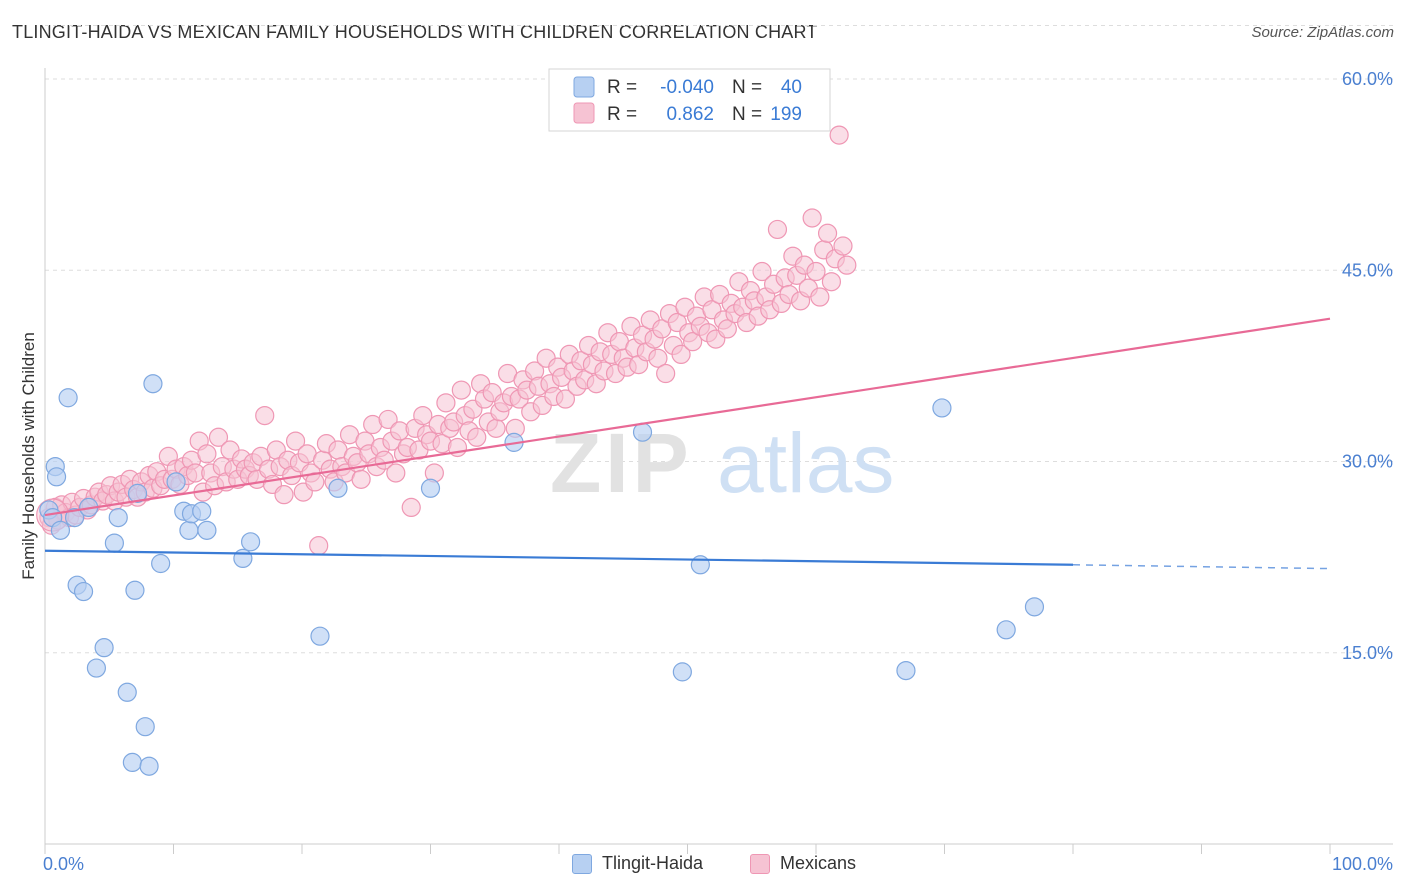 This screenshot has height=892, width=1406. What do you see at coordinates (1367, 270) in the screenshot?
I see `y-tick-label-2: 45.0%` at bounding box center [1367, 270].